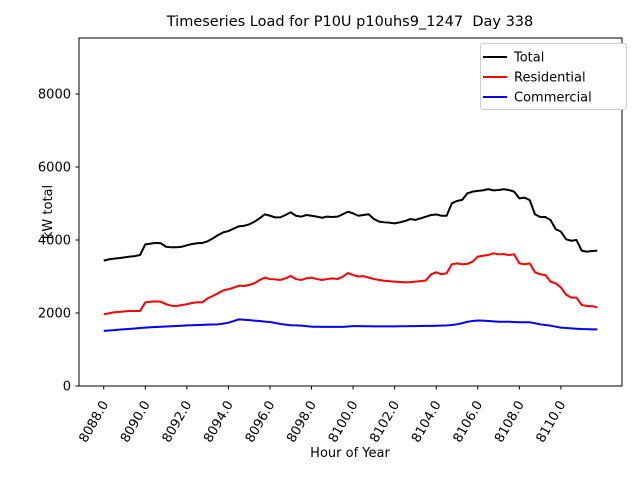  Describe the element at coordinates (350, 225) in the screenshot. I see `series-line-total` at that location.